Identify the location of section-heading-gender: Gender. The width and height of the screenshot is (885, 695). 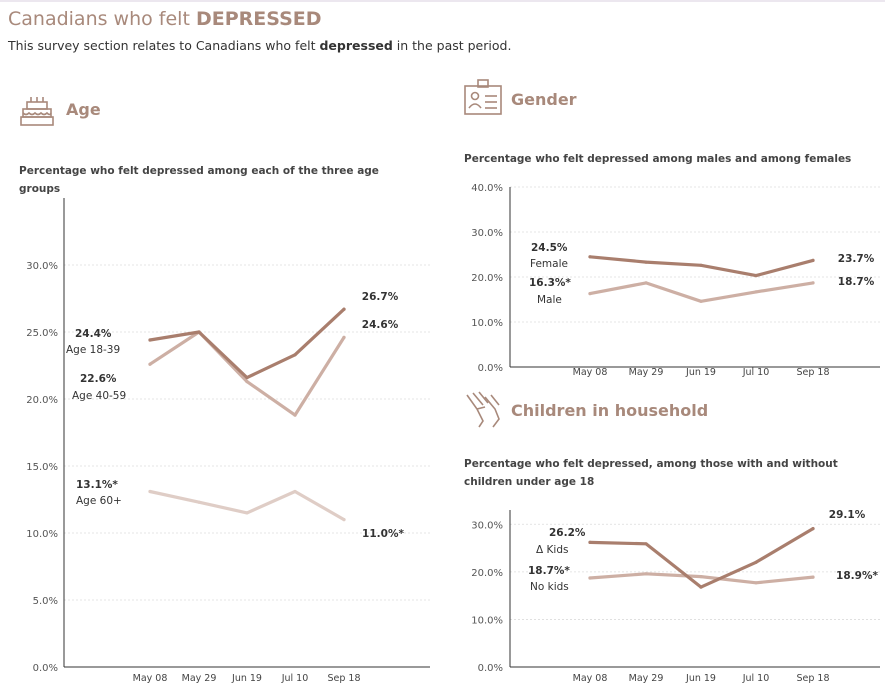
(544, 99).